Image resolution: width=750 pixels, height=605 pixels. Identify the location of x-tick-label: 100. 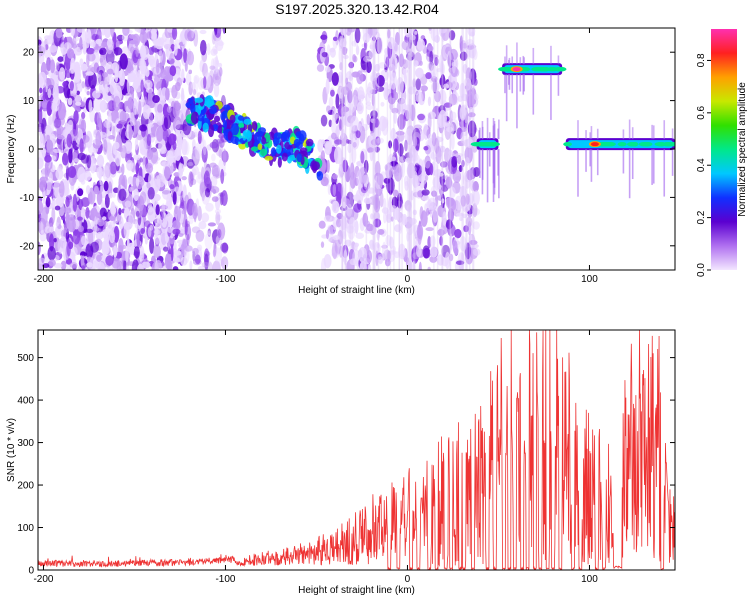
(589, 279).